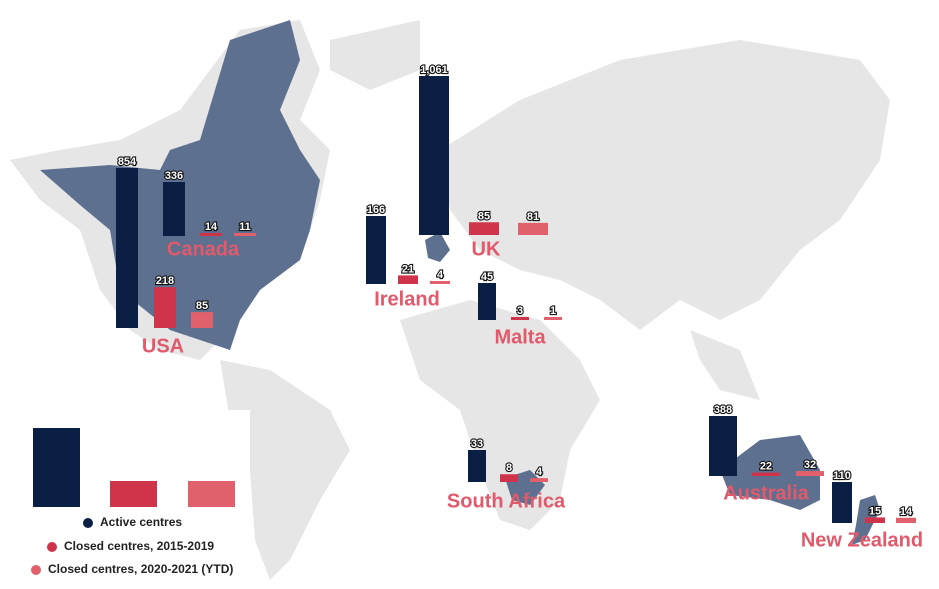 Image resolution: width=939 pixels, height=589 pixels. I want to click on value-label: 45, so click(487, 277).